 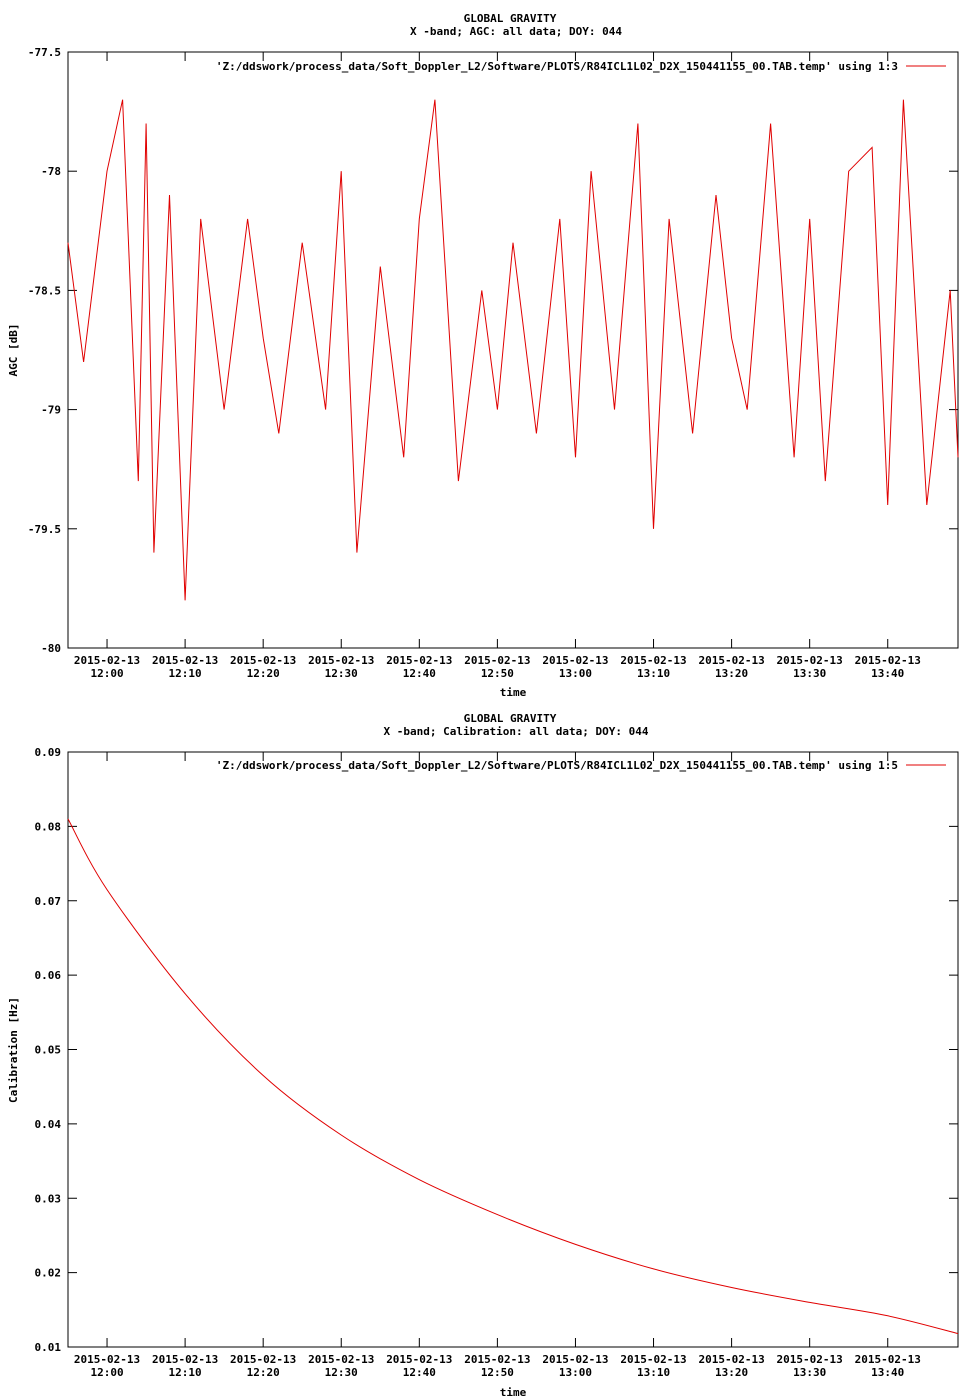 What do you see at coordinates (48, 1347) in the screenshot?
I see `y-tick-label: 0.01` at bounding box center [48, 1347].